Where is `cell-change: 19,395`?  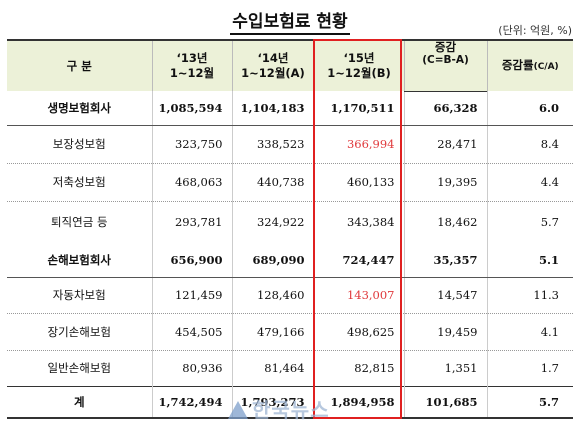
cell-change: 19,395 is located at coordinates (445, 181).